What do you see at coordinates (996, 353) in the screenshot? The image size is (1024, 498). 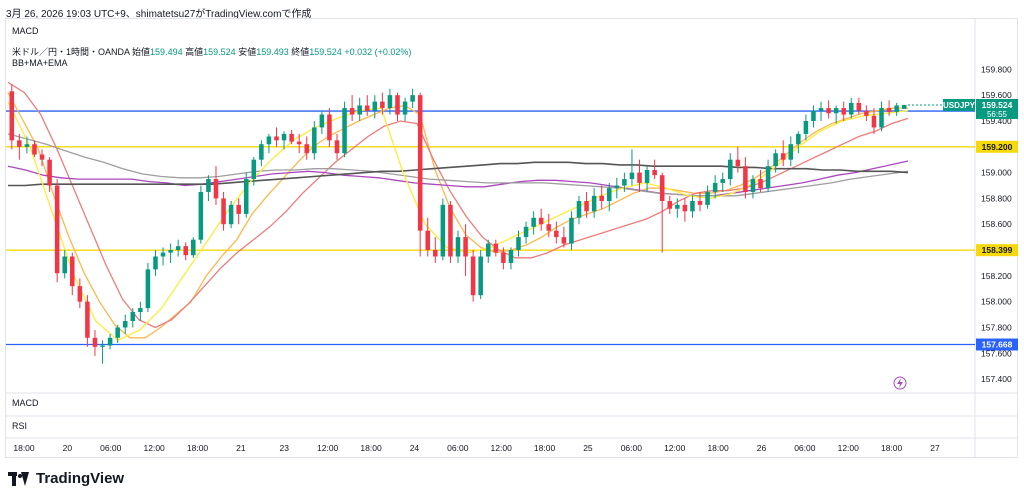 I see `y-tick-label: 157.600` at bounding box center [996, 353].